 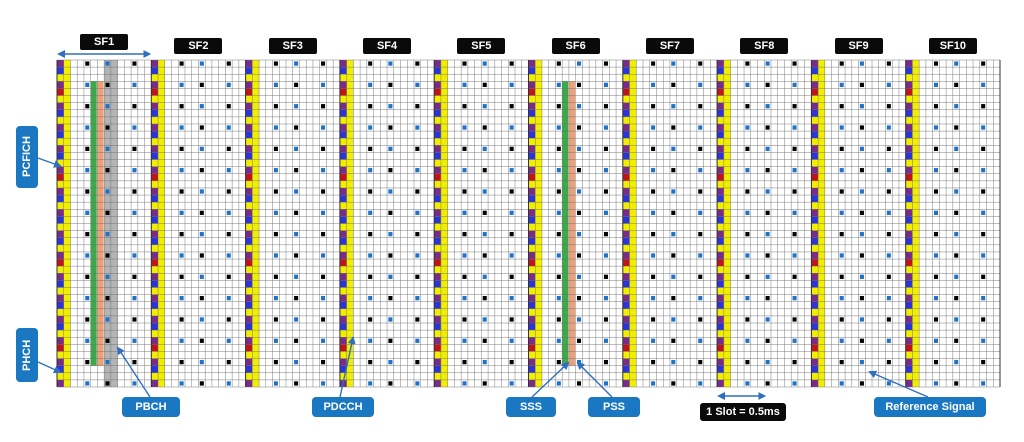 I want to click on subframe-label-3: SF3, so click(x=292, y=46).